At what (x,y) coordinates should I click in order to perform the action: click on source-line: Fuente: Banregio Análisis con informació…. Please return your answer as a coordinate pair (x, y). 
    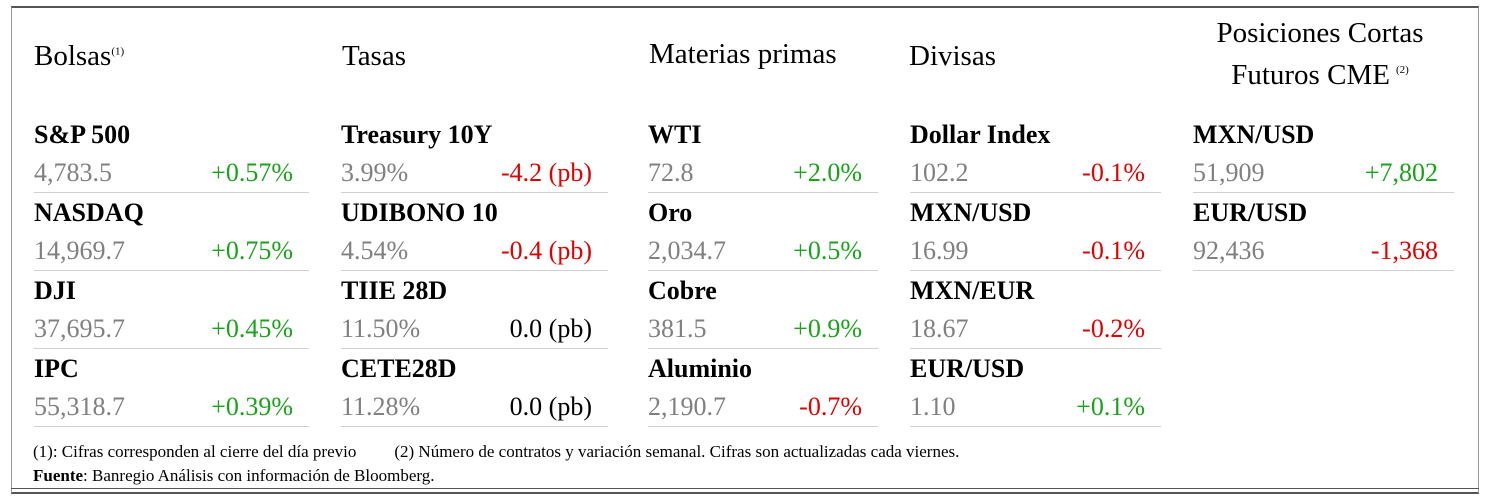
    Looking at the image, I should click on (496, 476).